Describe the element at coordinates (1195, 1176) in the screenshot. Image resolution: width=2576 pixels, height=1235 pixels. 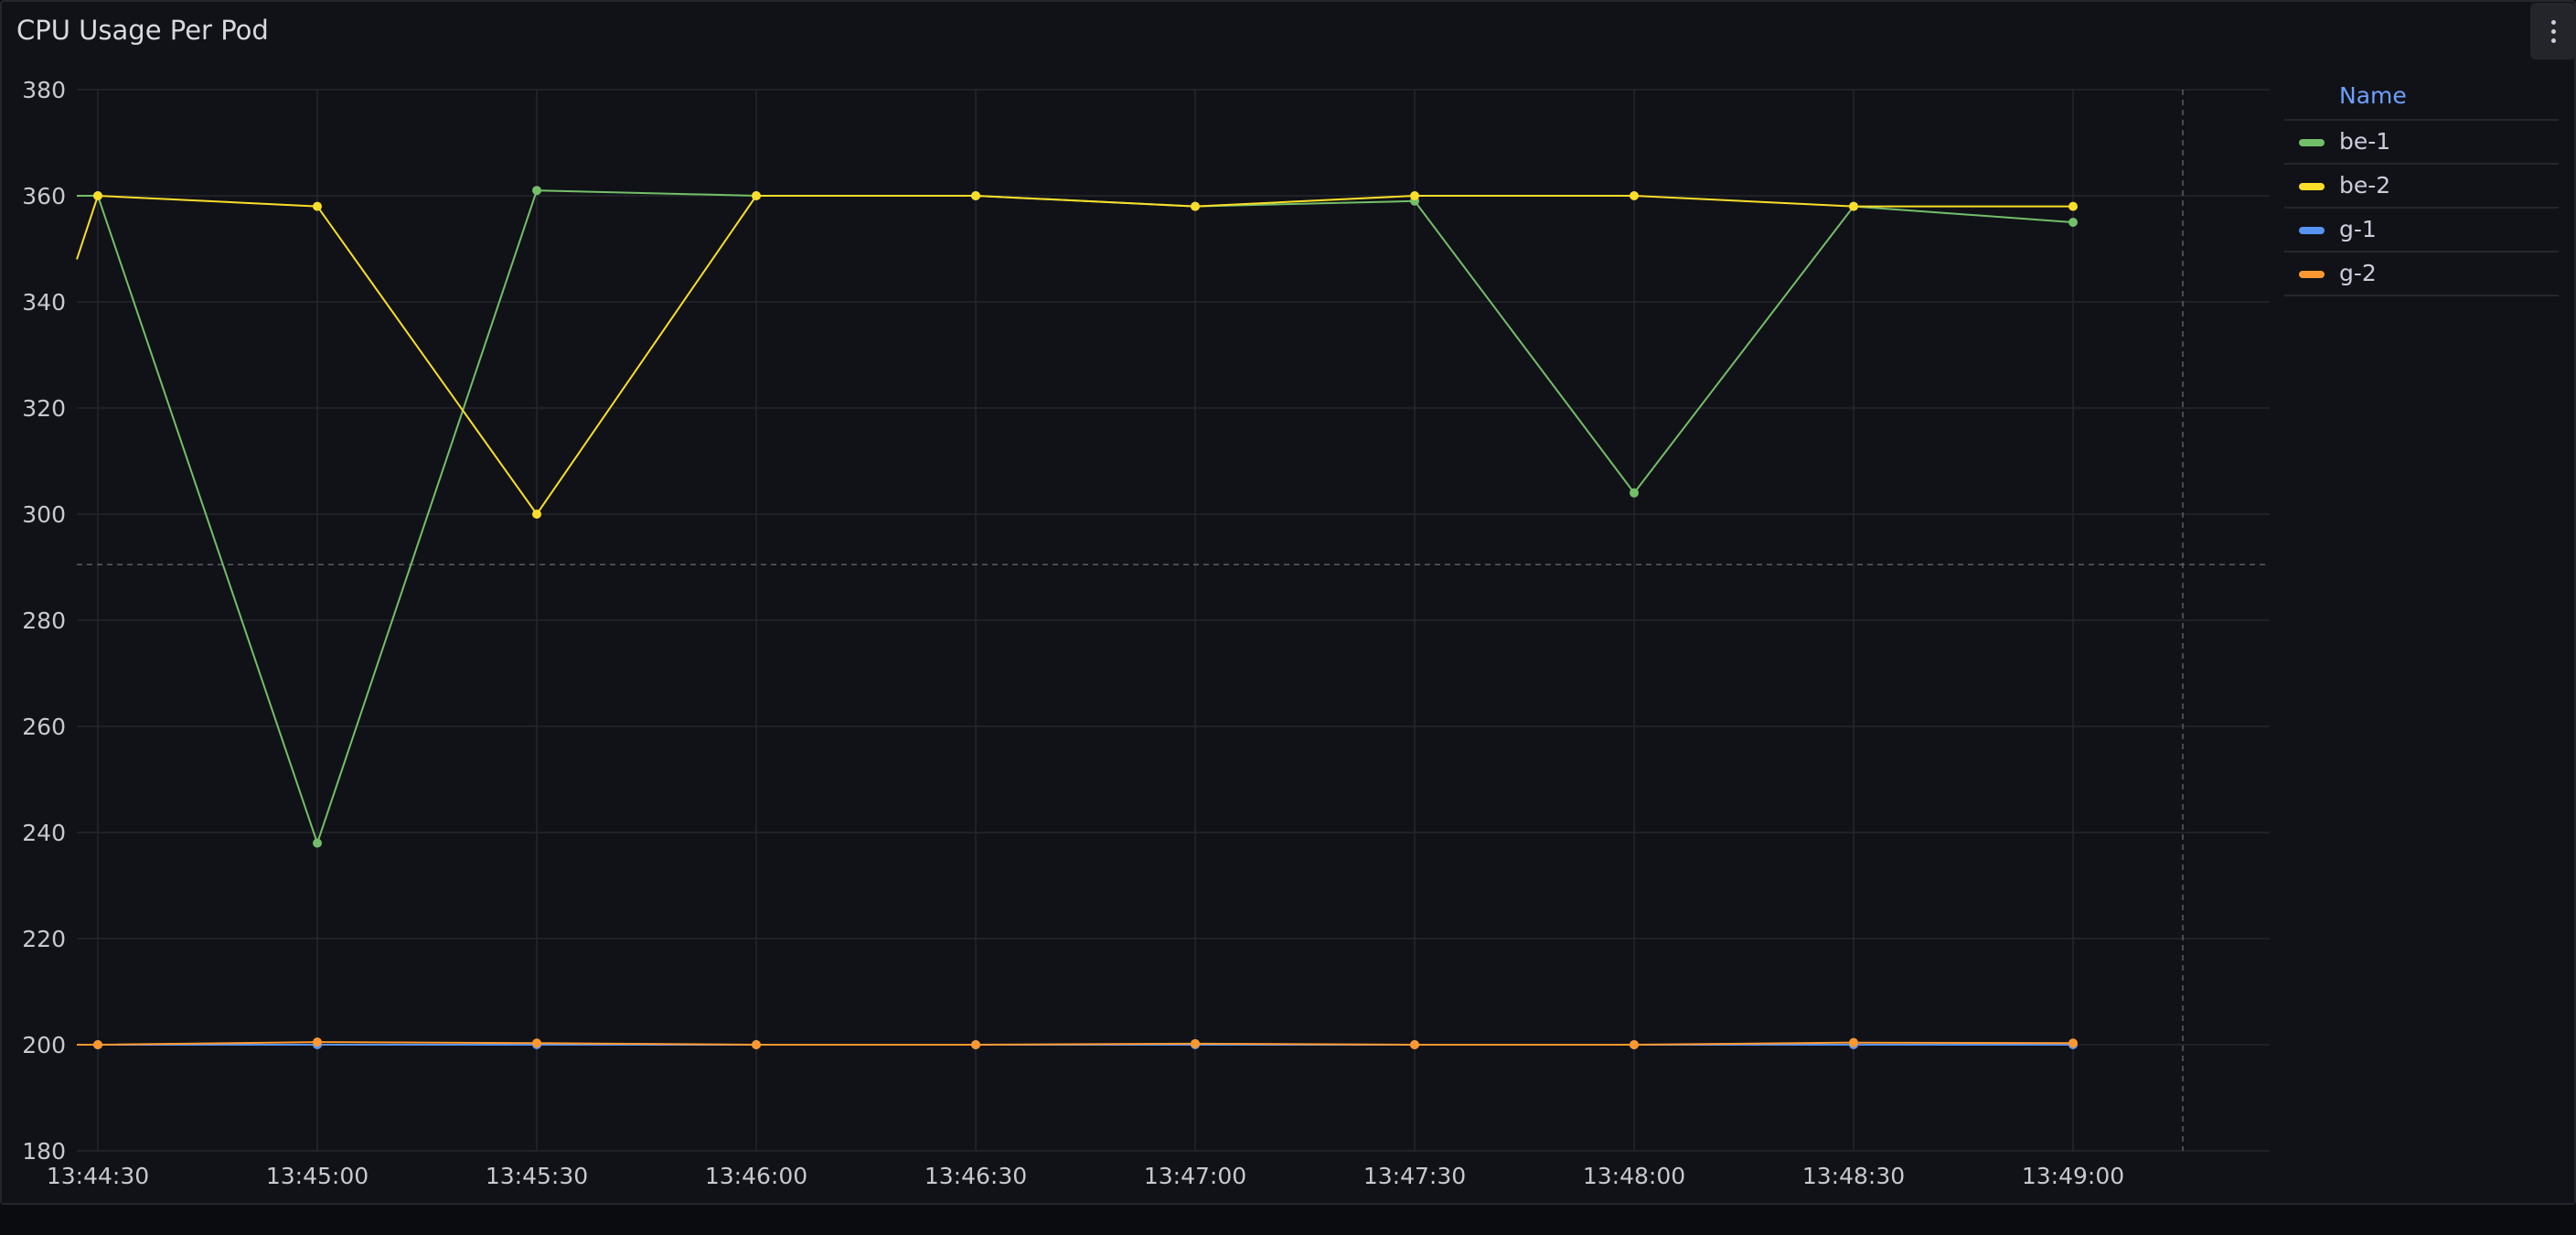
I see `x-tick-label: 13:47:00` at that location.